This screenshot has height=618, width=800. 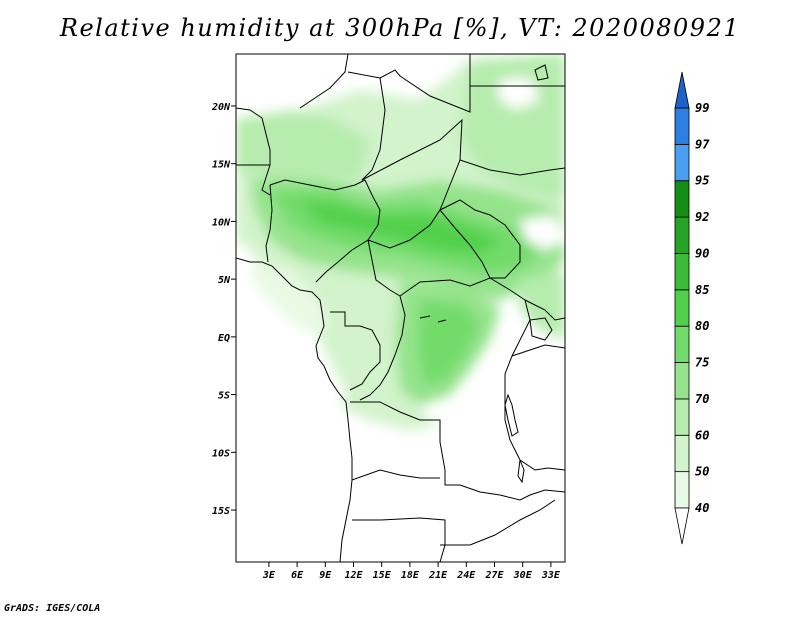 What do you see at coordinates (551, 575) in the screenshot?
I see `lon-tick-label: 33E` at bounding box center [551, 575].